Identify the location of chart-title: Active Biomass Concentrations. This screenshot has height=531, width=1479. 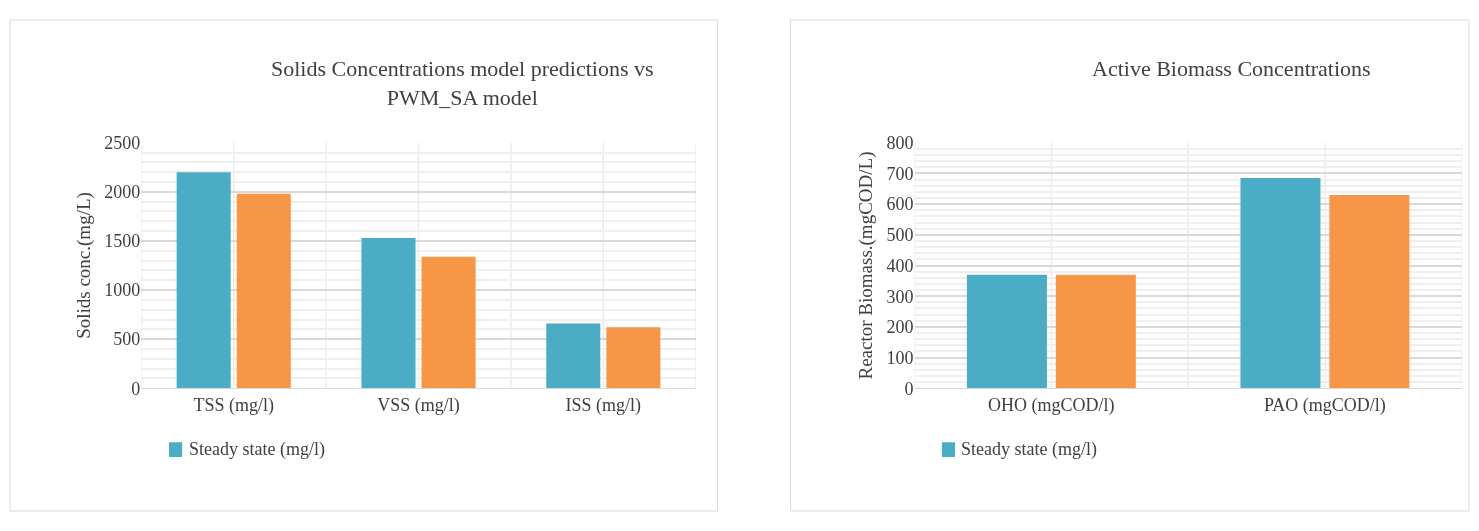
(1231, 68).